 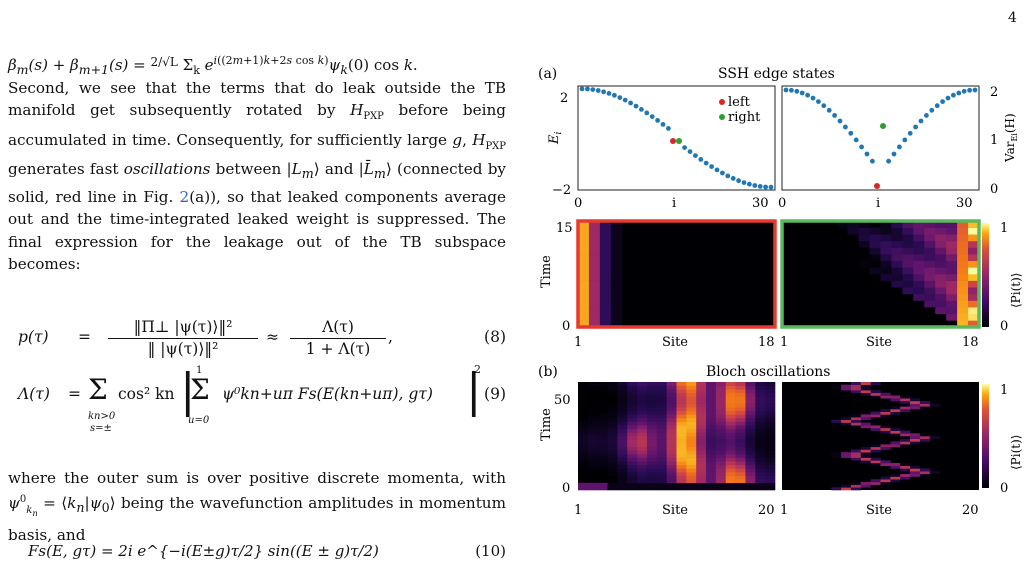 What do you see at coordinates (675, 342) in the screenshot?
I see `xlabel-site-al: Site` at bounding box center [675, 342].